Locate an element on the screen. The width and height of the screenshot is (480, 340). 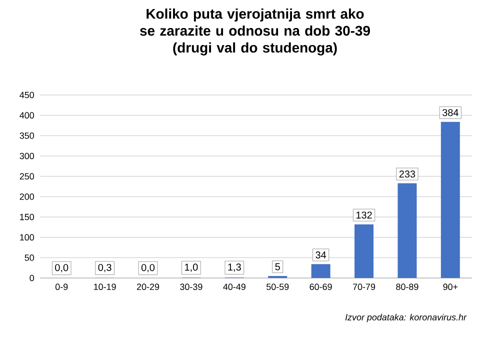
x-tick-label: 40-49 is located at coordinates (234, 287).